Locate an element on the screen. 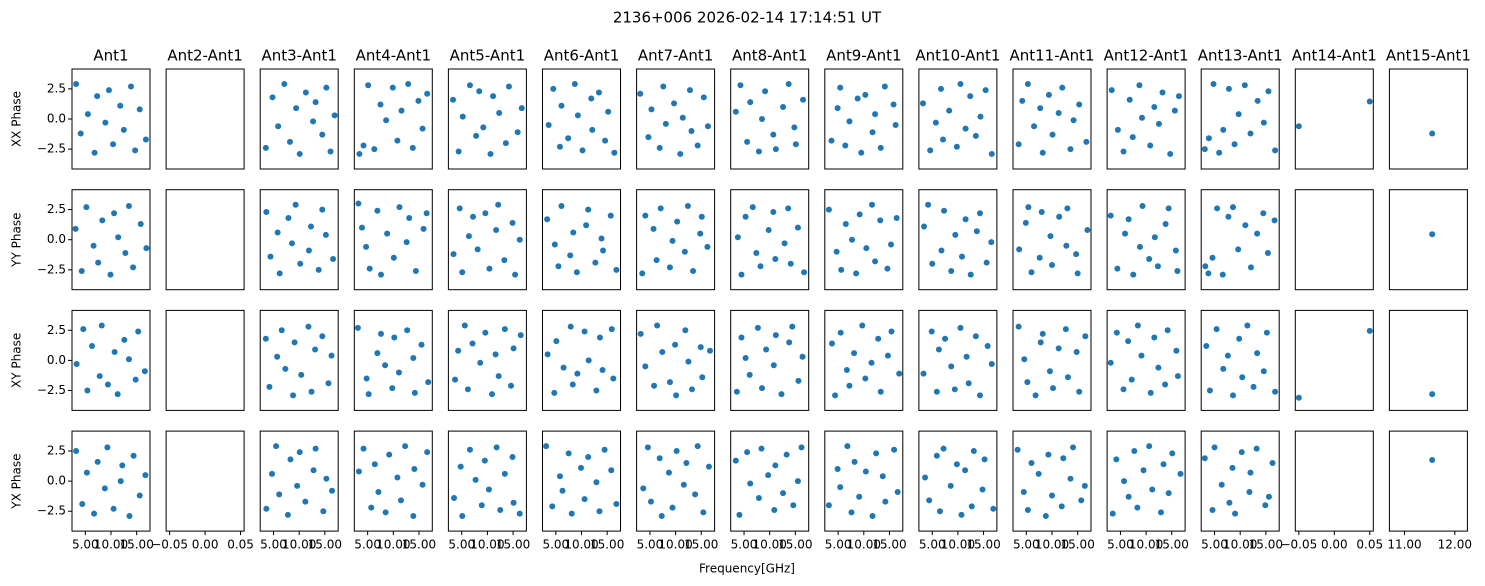 The height and width of the screenshot is (586, 1485). column-title: Ant15-Ant1 is located at coordinates (1428, 56).